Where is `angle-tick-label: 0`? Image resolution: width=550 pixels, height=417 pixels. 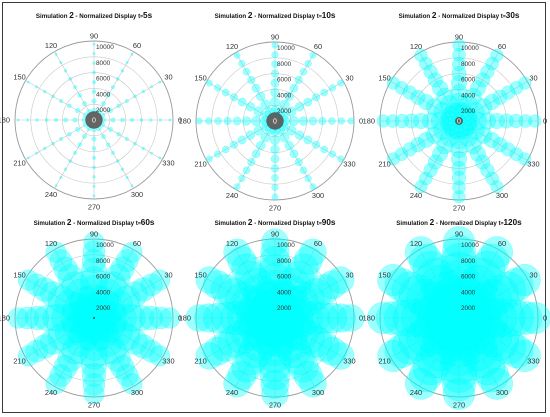
angle-tick-label: 0 is located at coordinates (180, 120).